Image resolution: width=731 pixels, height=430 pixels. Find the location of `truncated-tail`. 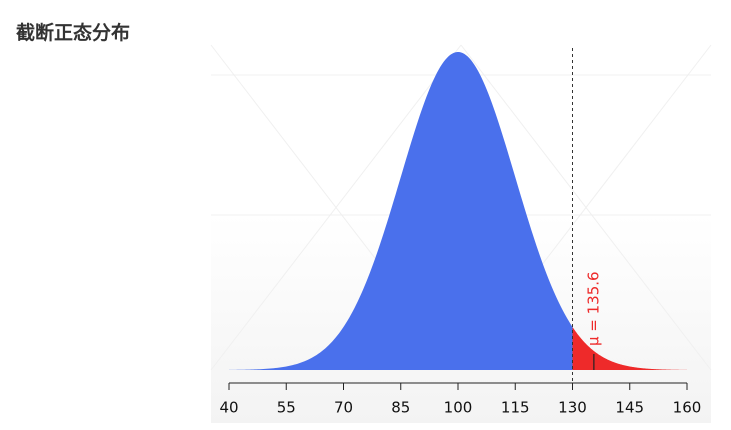

truncated-tail is located at coordinates (629, 348).